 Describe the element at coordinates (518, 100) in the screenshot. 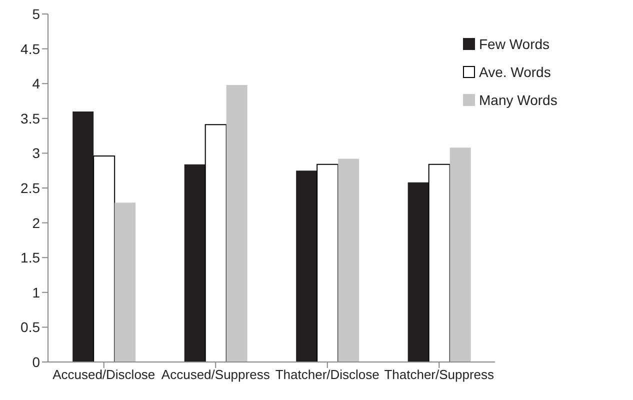

I see `legend-label: Many Words` at that location.